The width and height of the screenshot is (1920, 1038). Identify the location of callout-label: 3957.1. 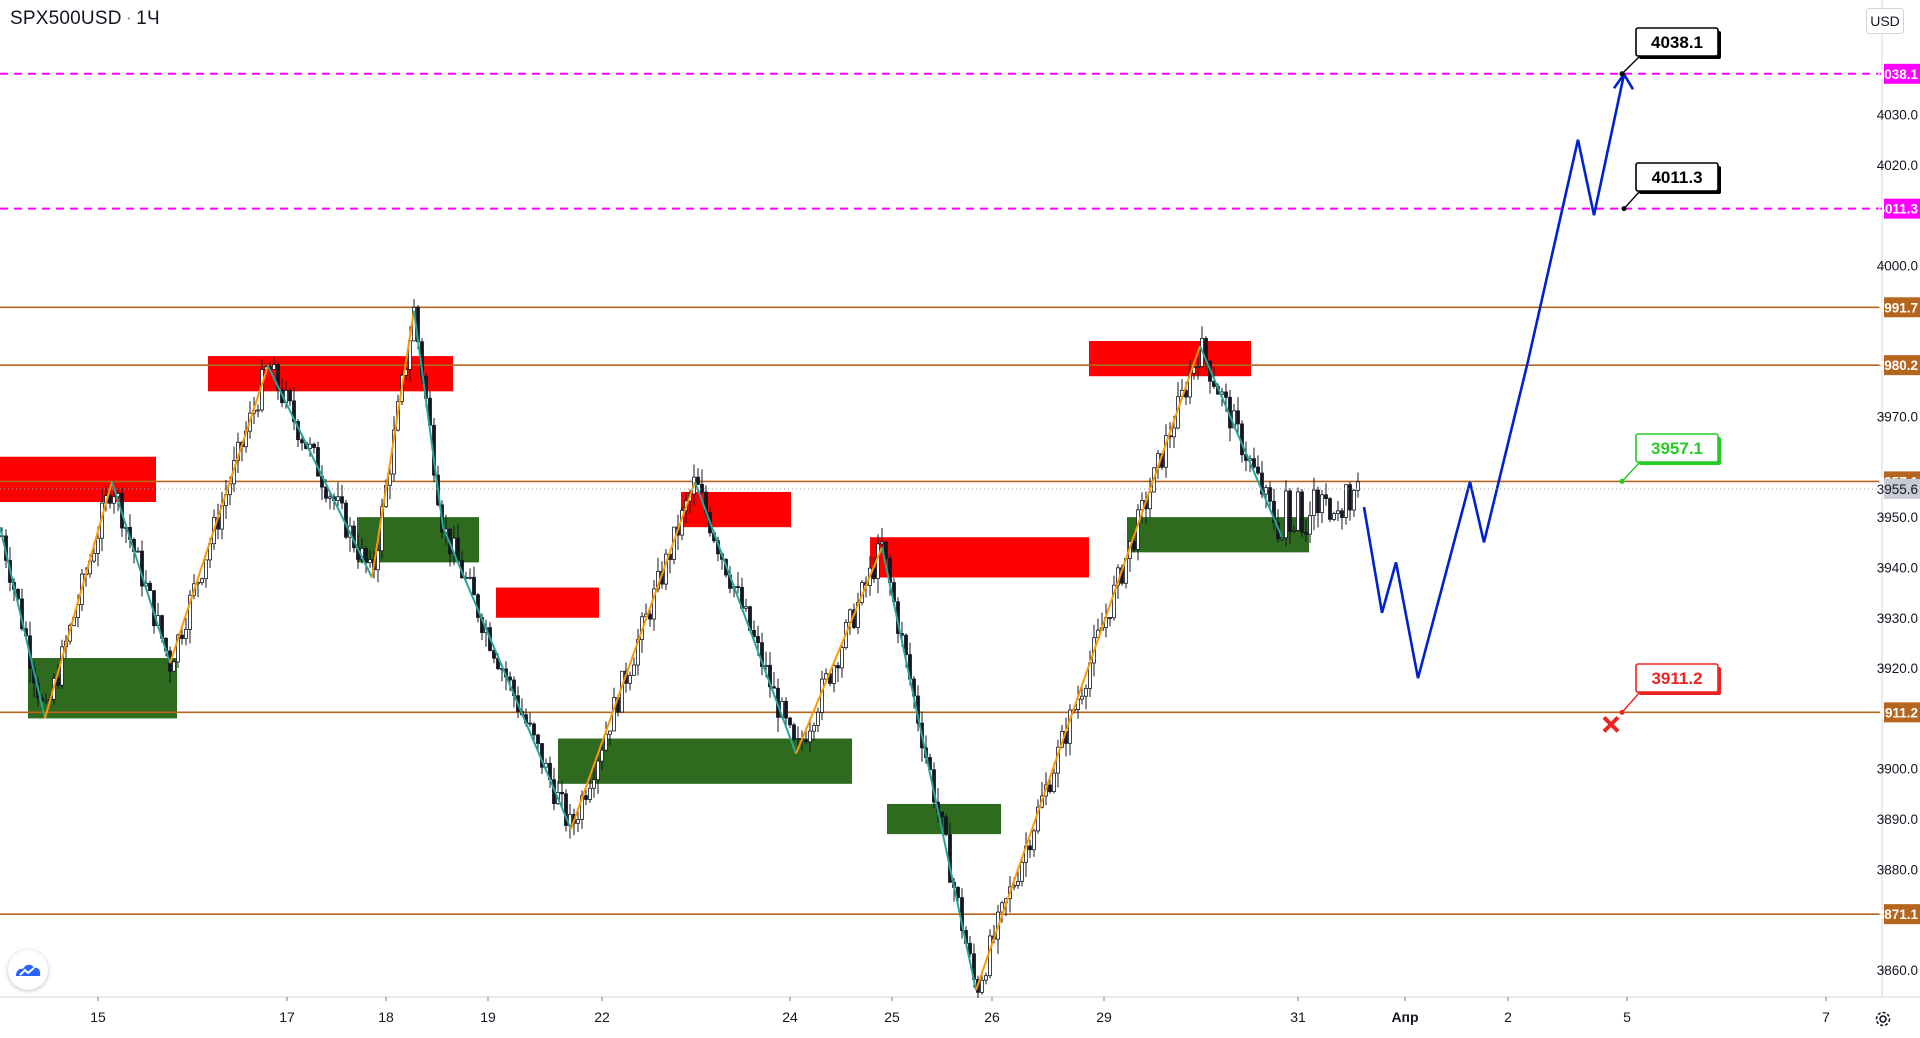
(1677, 448).